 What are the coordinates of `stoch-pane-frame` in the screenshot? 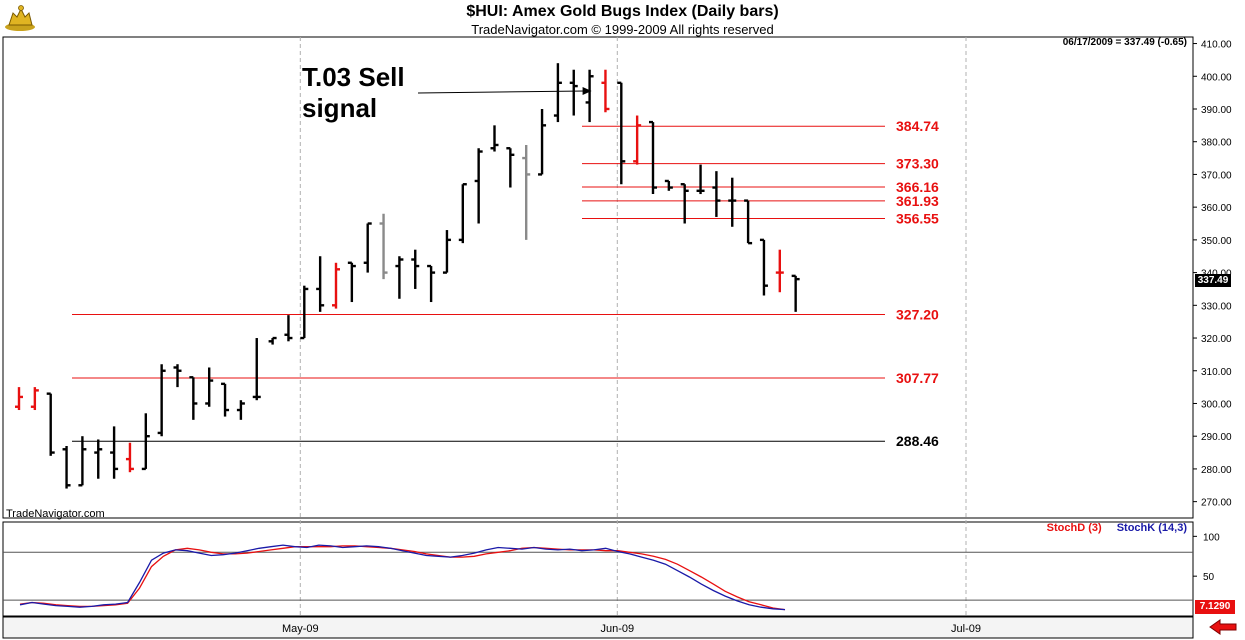 It's located at (598, 569).